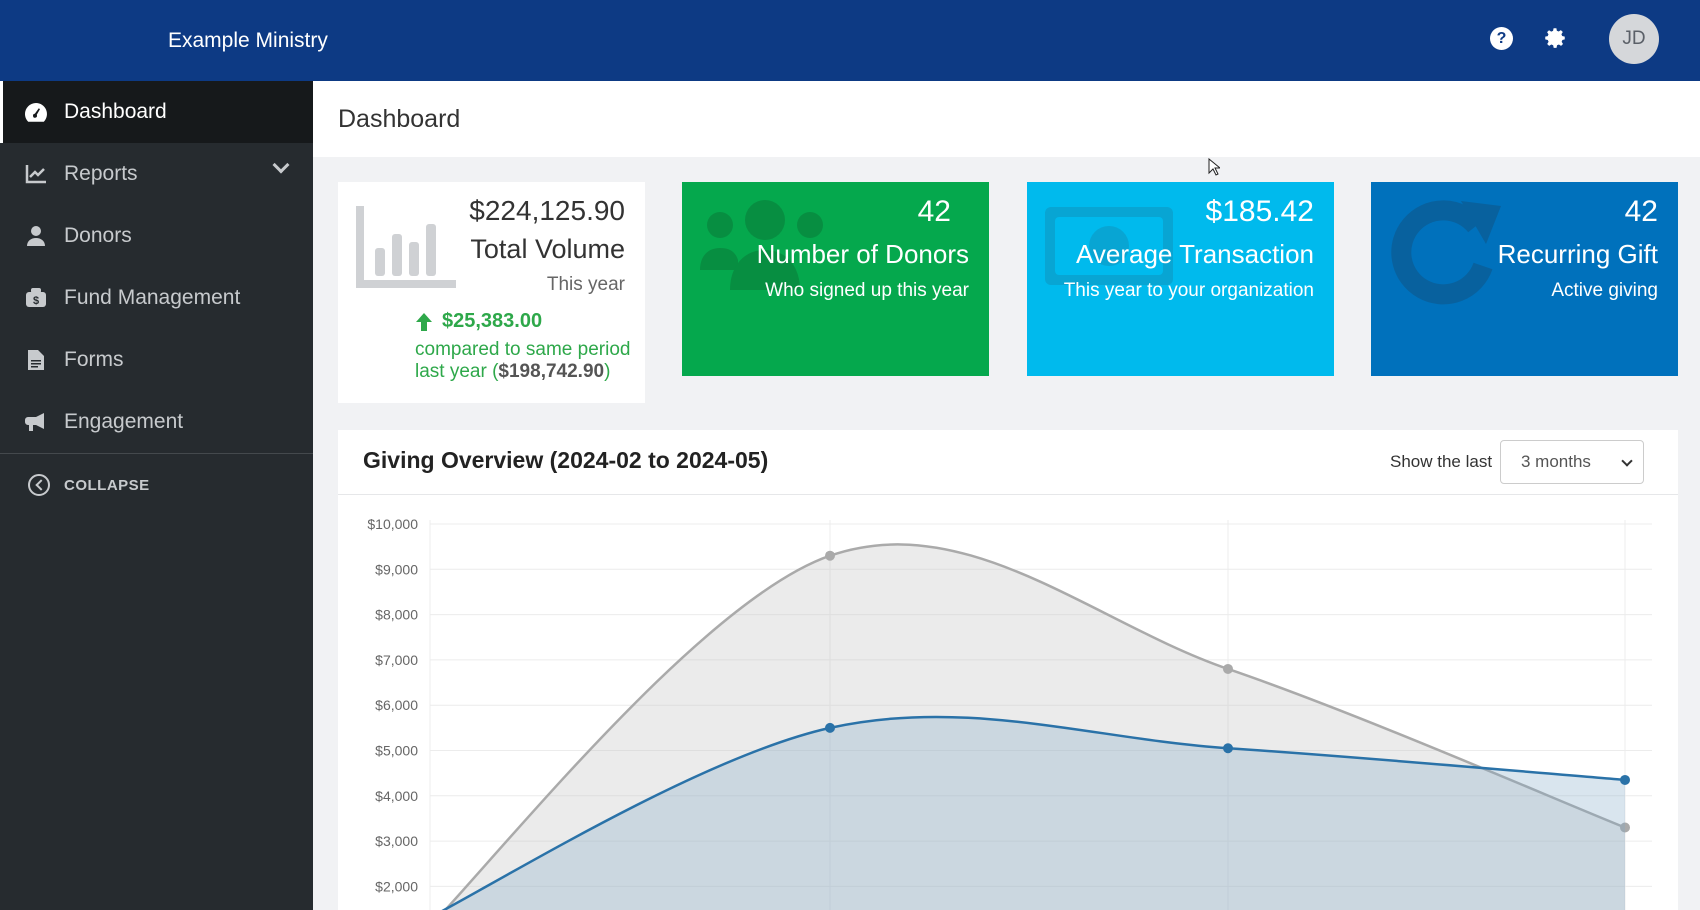 Image resolution: width=1700 pixels, height=910 pixels. Describe the element at coordinates (867, 290) in the screenshot. I see `donors-sub: Who signed up this year` at that location.